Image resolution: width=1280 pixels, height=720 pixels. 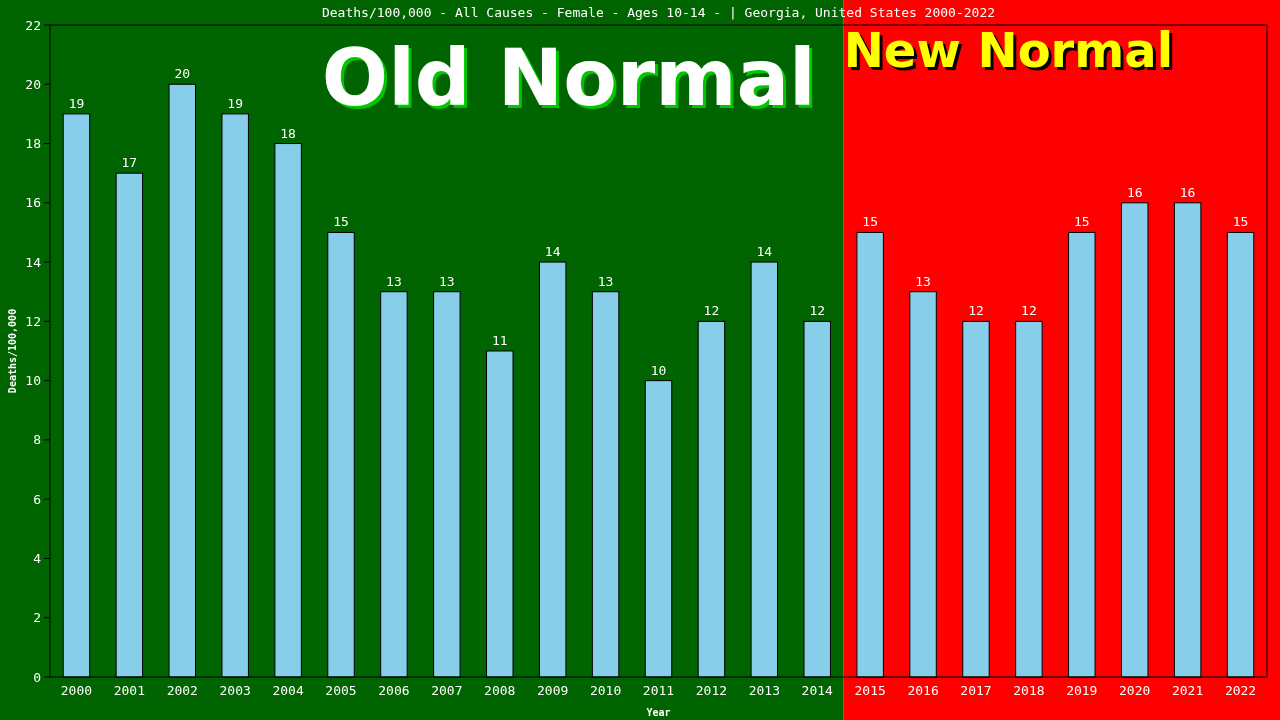 I want to click on x-tick-label: 2000, so click(x=76, y=690).